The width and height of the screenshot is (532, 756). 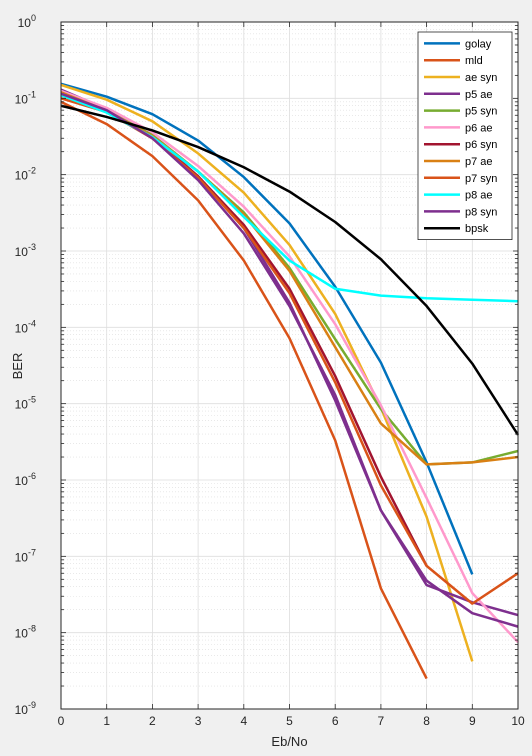 I want to click on y-tick-labels: 10⁻⁹ 10⁻⁸ 10⁻⁷ 10⁻⁶ 10⁻⁵ 10⁻⁴ 10⁻³ 10⁻² 10⁻¹ 10⁰, so click(x=25, y=365).